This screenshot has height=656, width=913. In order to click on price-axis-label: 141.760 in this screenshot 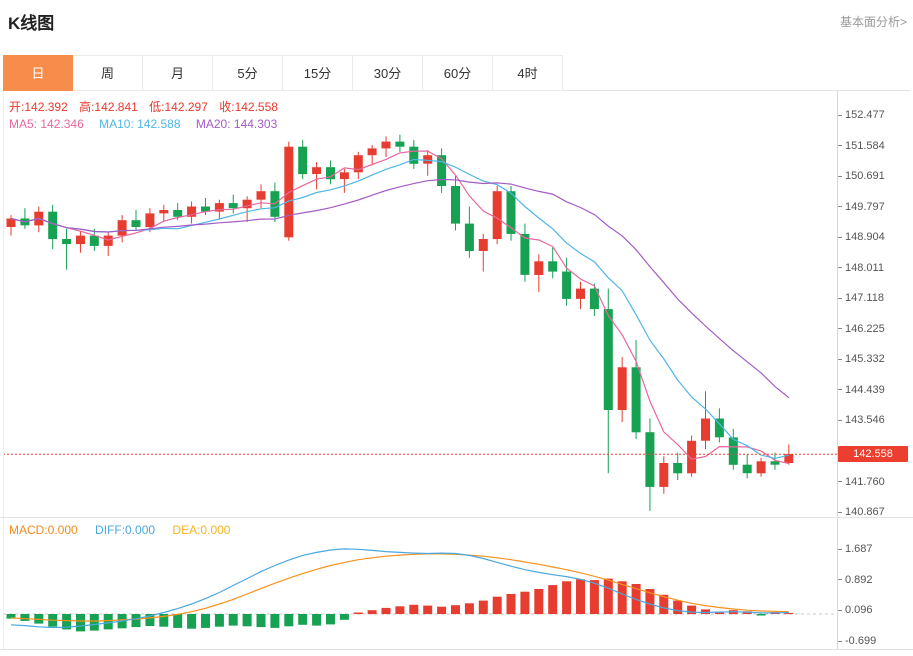, I will do `click(861, 482)`.